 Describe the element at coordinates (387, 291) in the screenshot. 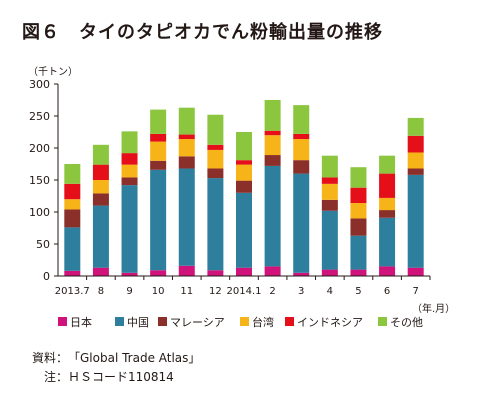

I see `x-tick-label: 6` at that location.